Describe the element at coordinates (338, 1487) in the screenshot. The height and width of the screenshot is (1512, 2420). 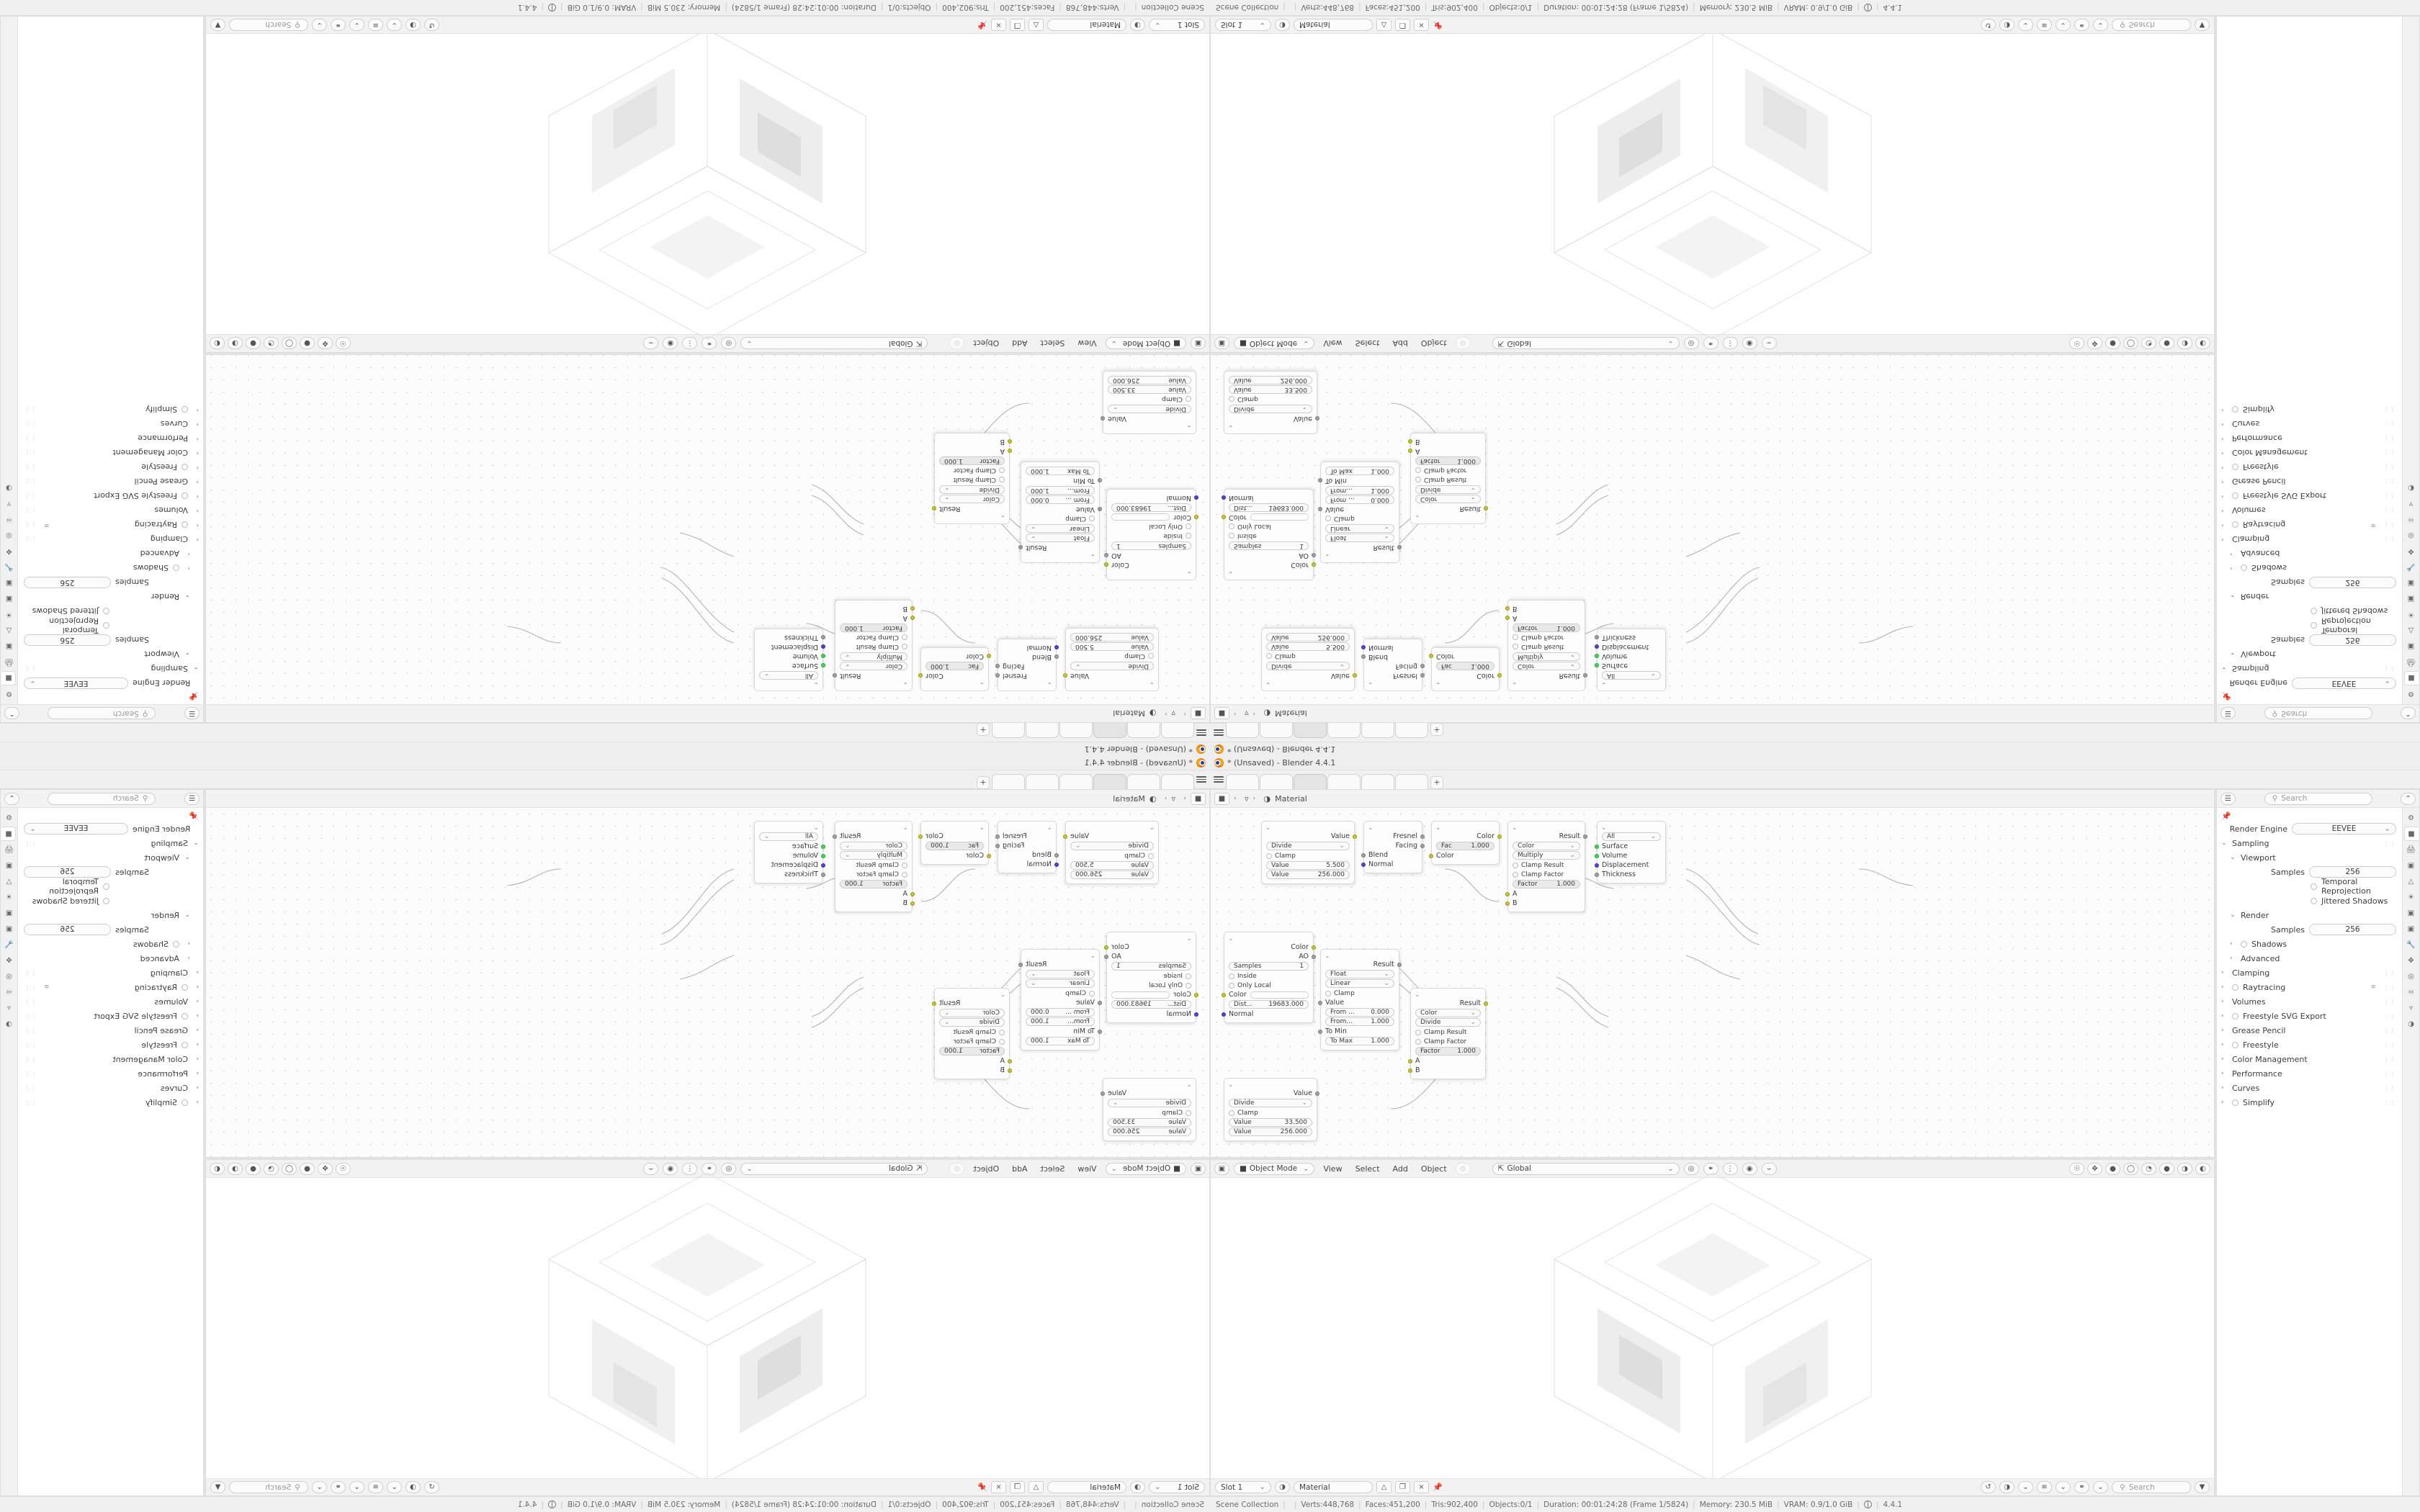
I see `proportional-node-icon: ⚭` at that location.